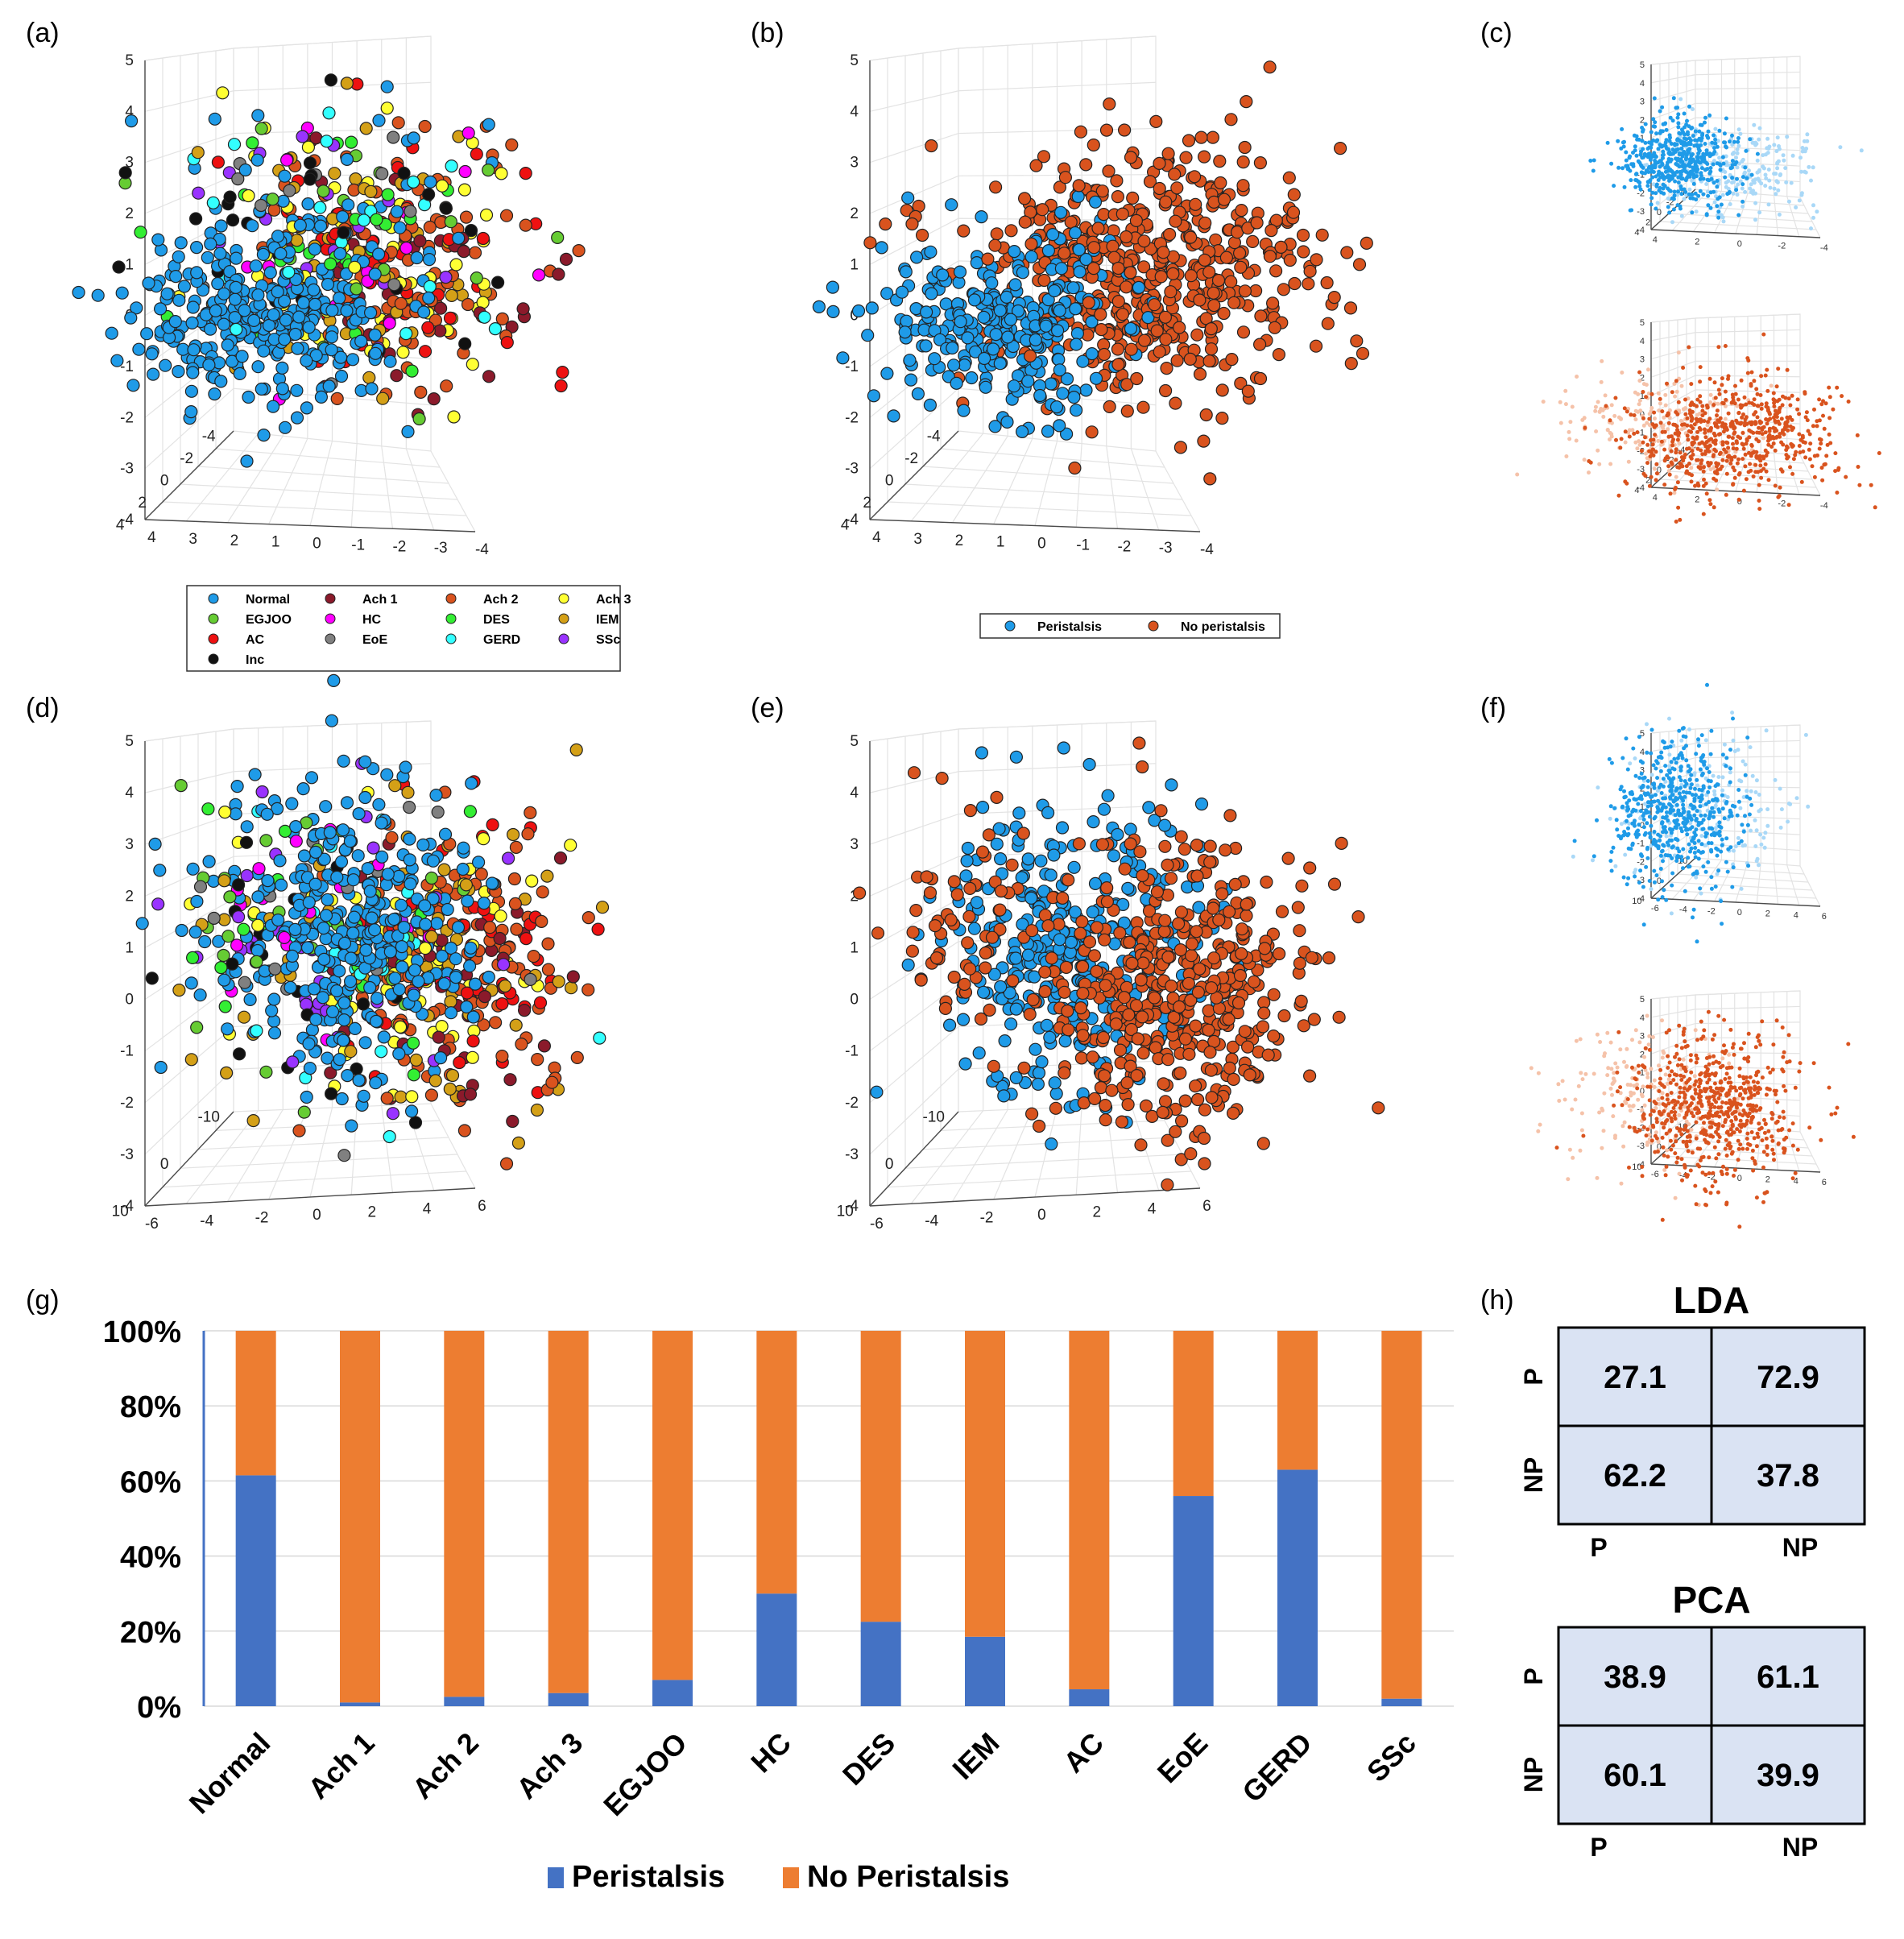 The image size is (1904, 1939). What do you see at coordinates (890, 481) in the screenshot?
I see `y-tick-label: 0` at bounding box center [890, 481].